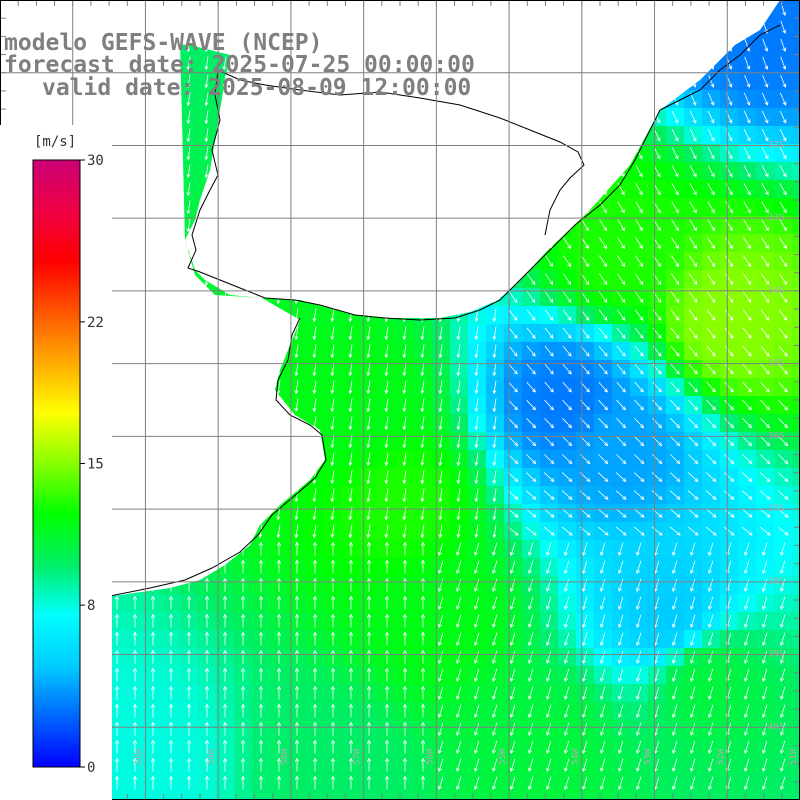 The height and width of the screenshot is (800, 800). I want to click on coastline-path, so click(401, 152).